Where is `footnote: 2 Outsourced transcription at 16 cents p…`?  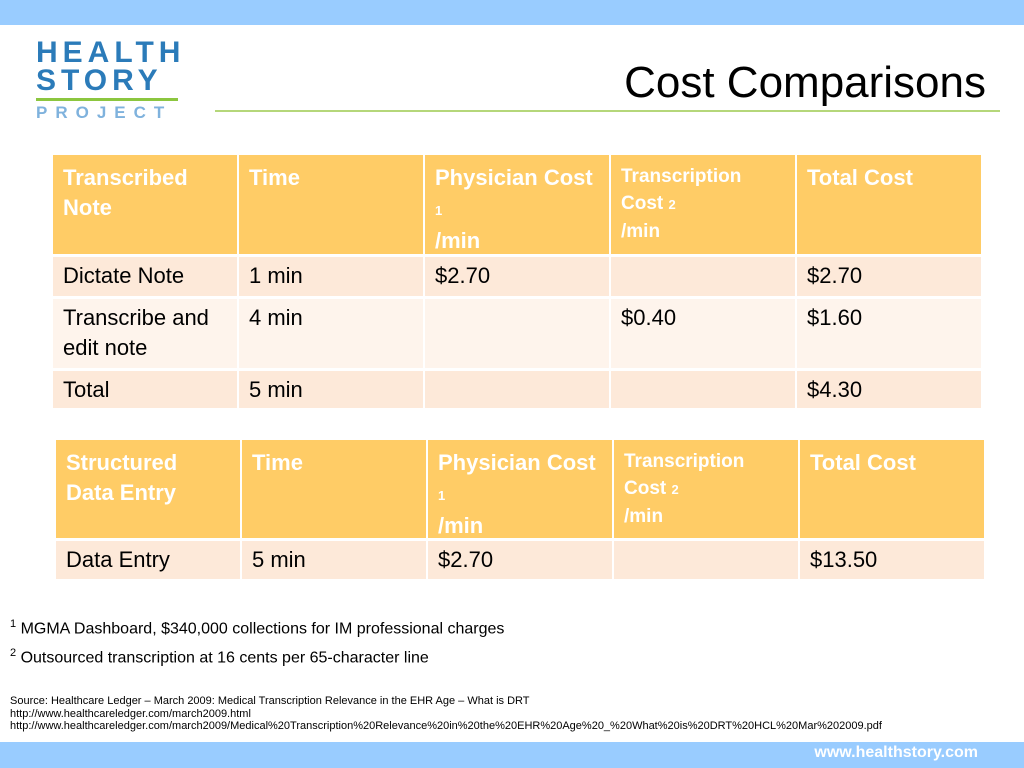 footnote: 2 Outsourced transcription at 16 cents p… is located at coordinates (219, 657).